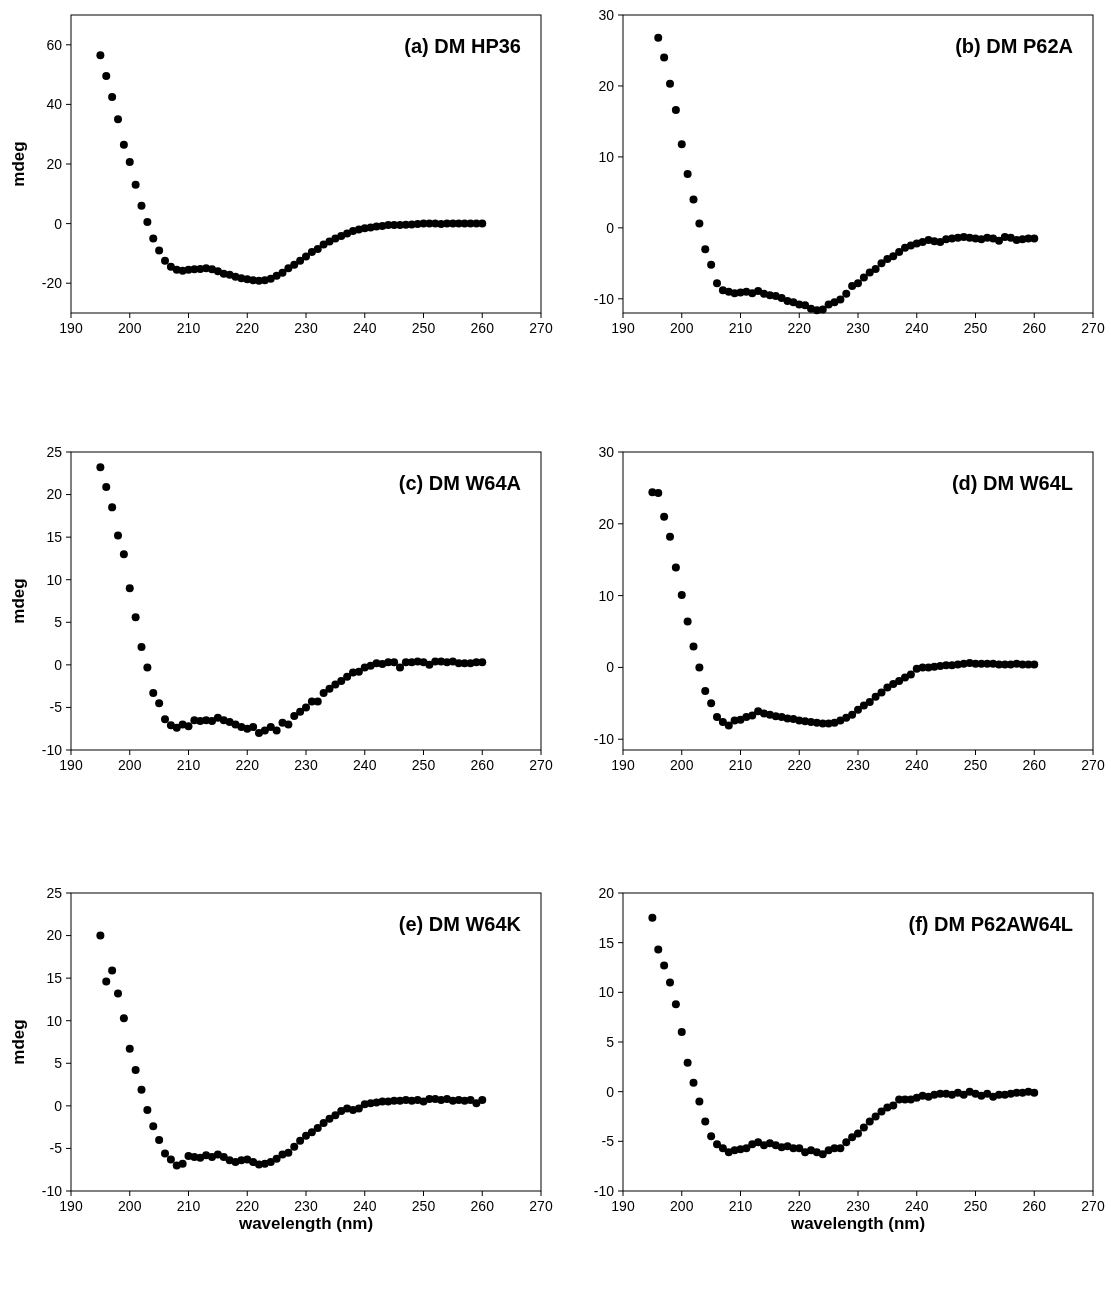 The width and height of the screenshot is (1111, 1316). I want to click on text: (d) DM W64L, so click(1012, 483).